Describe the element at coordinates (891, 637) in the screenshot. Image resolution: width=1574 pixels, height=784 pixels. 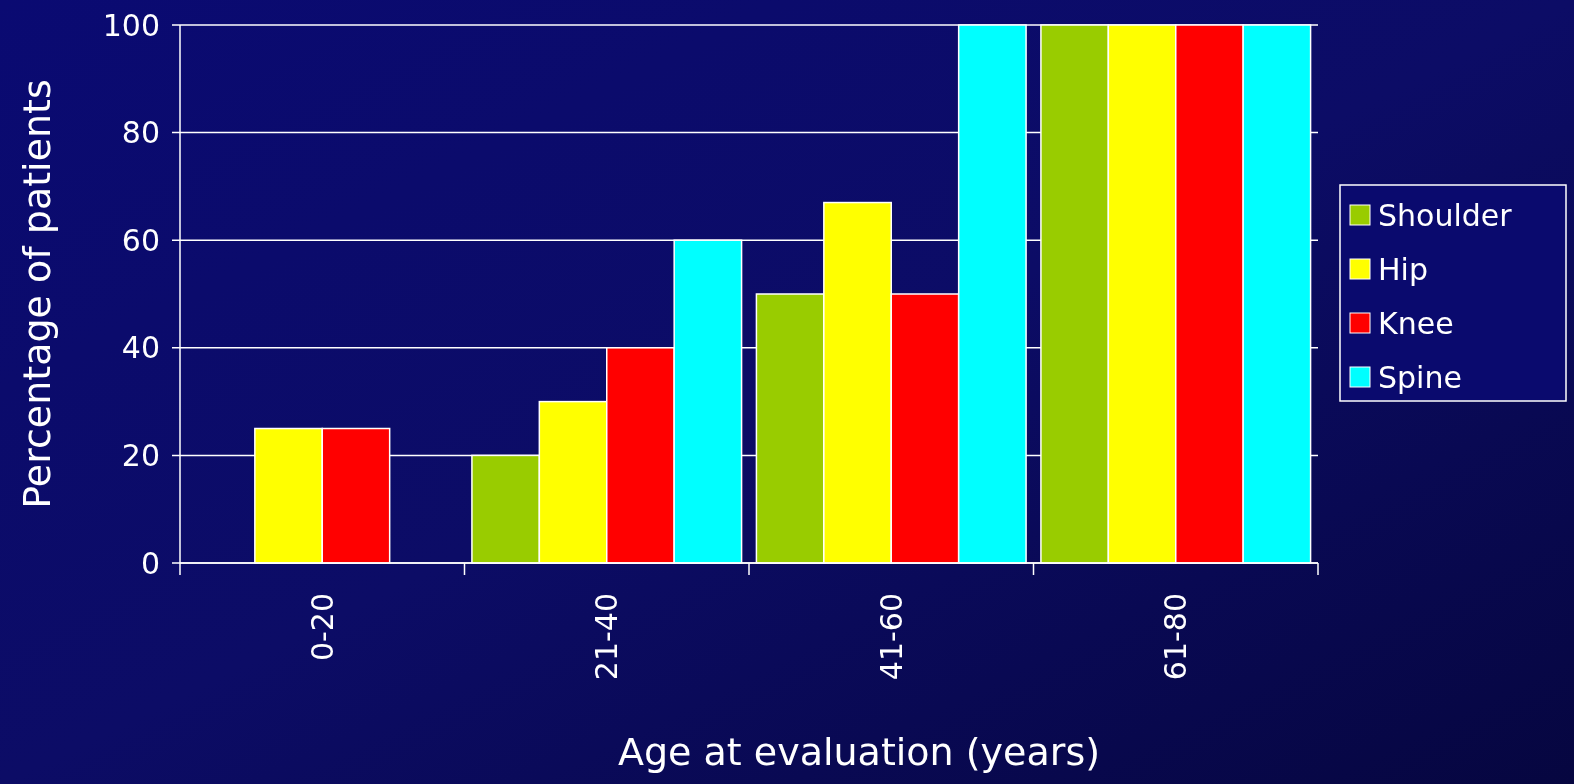
I see `x-tick-label: 41-60` at that location.